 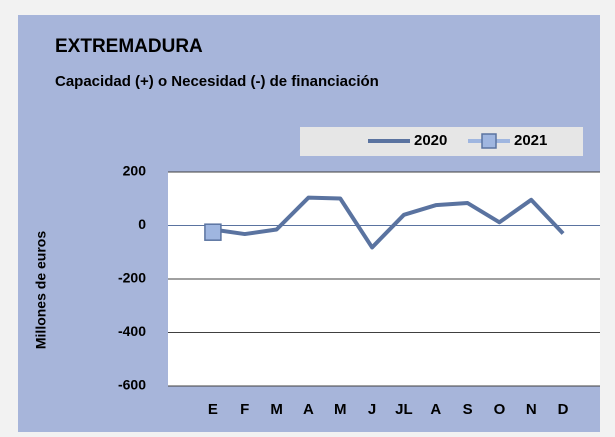 What do you see at coordinates (404, 409) in the screenshot?
I see `x-tick-label: JL` at bounding box center [404, 409].